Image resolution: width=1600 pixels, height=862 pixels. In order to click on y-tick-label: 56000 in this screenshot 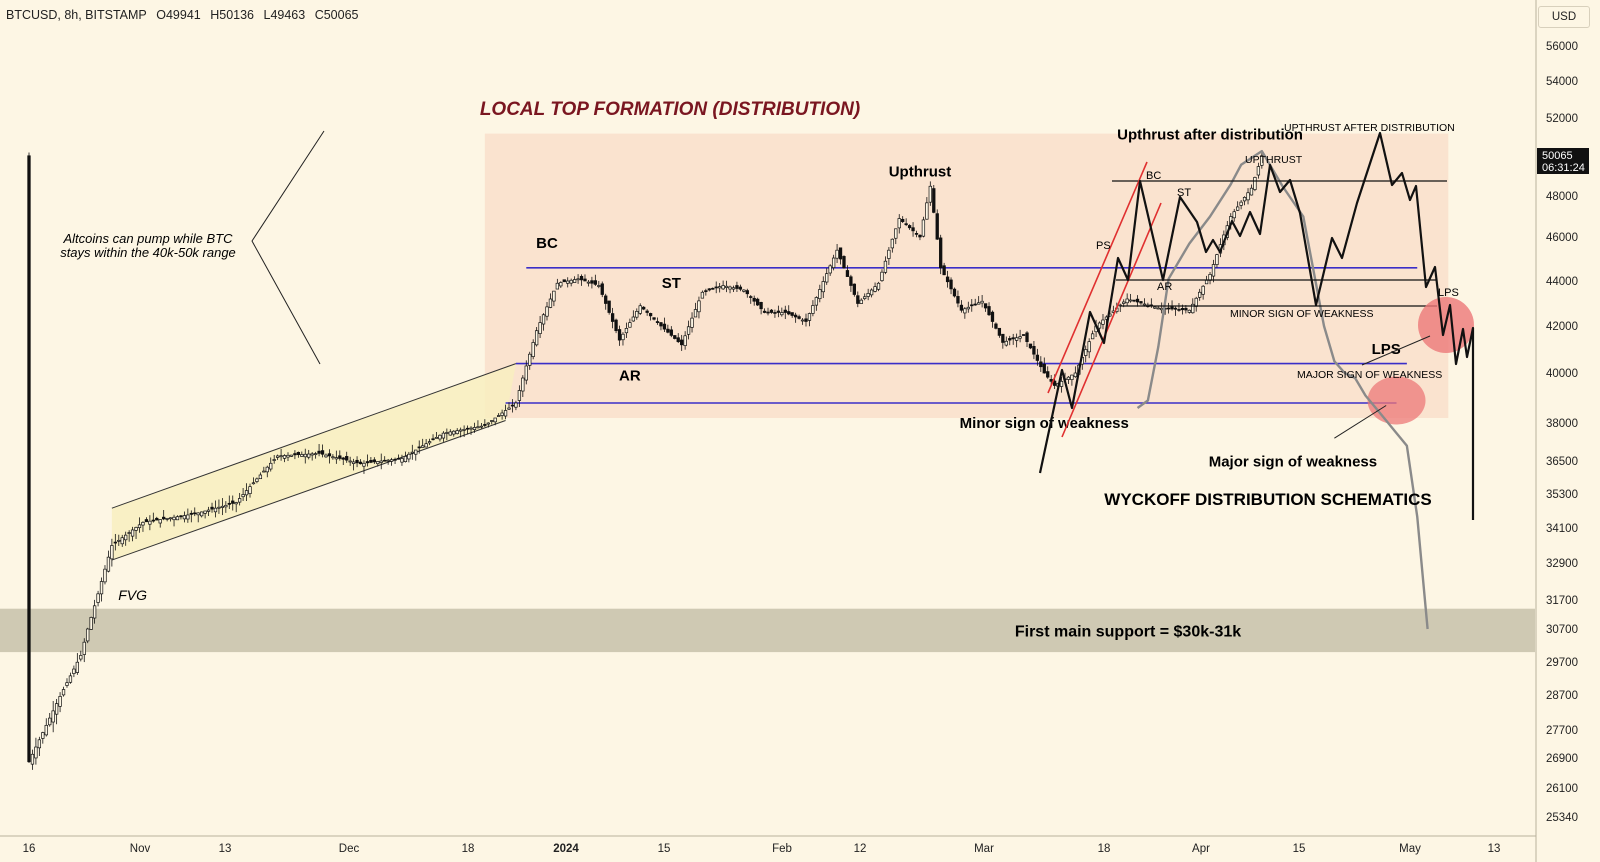, I will do `click(1562, 47)`.